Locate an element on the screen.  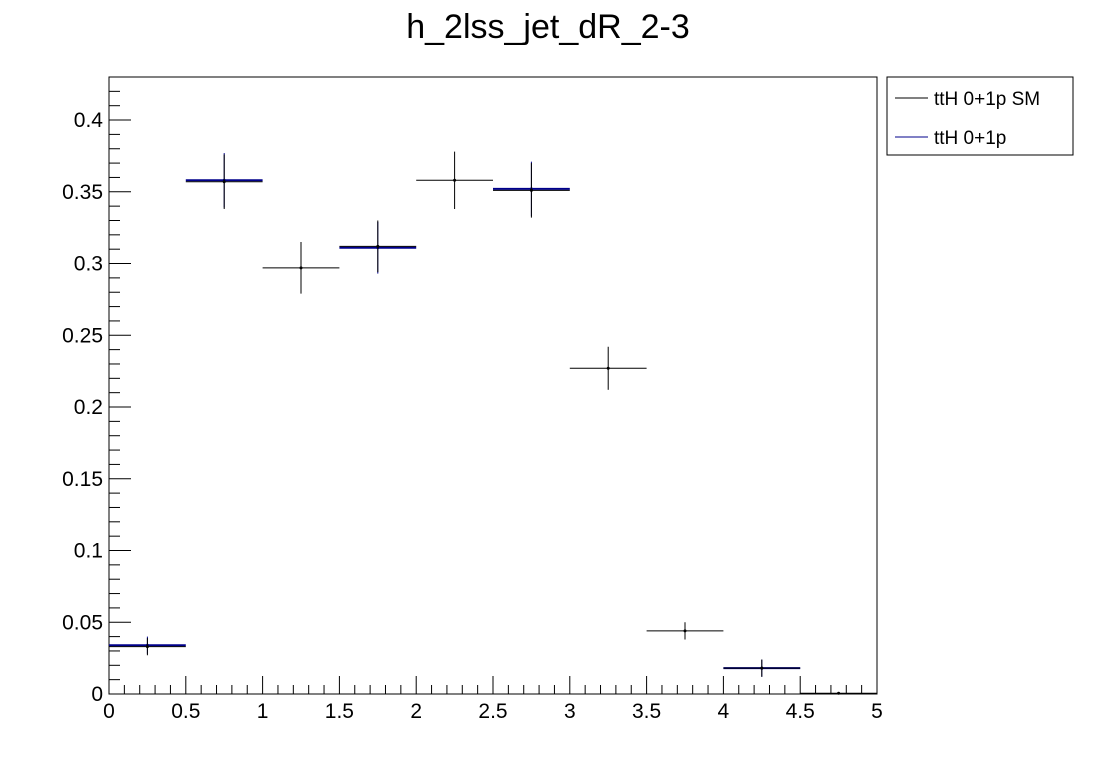
y-tick-label: 0.3 is located at coordinates (88, 264).